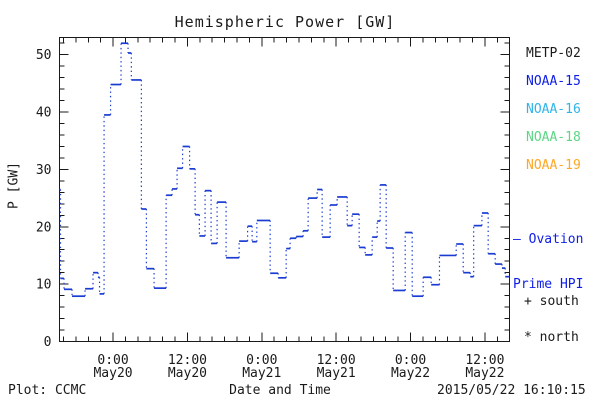  I want to click on axis-tick-label: 10, so click(44, 285).